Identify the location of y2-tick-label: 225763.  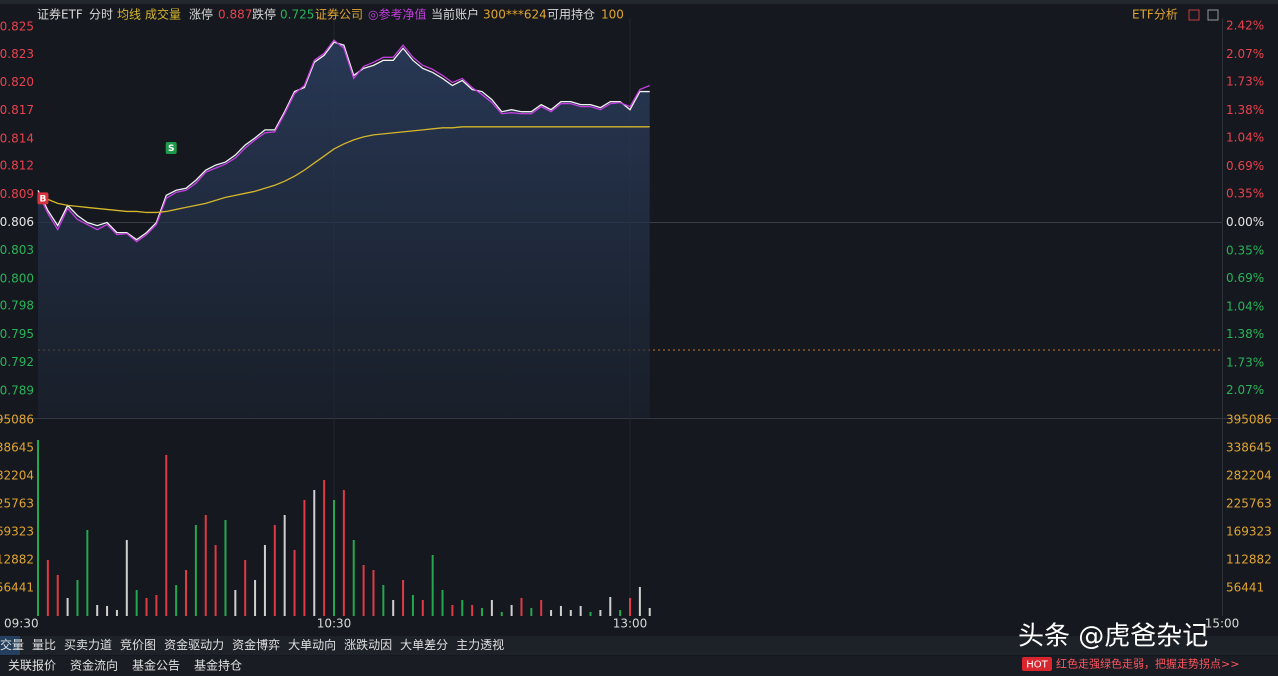
(1249, 504).